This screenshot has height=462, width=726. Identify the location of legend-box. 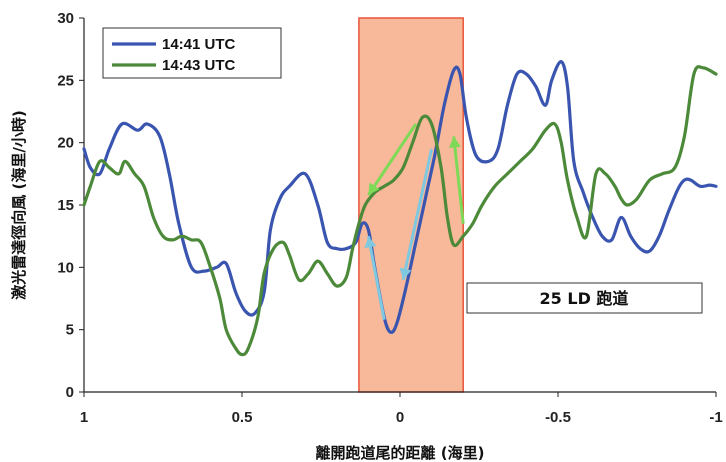
(192, 53).